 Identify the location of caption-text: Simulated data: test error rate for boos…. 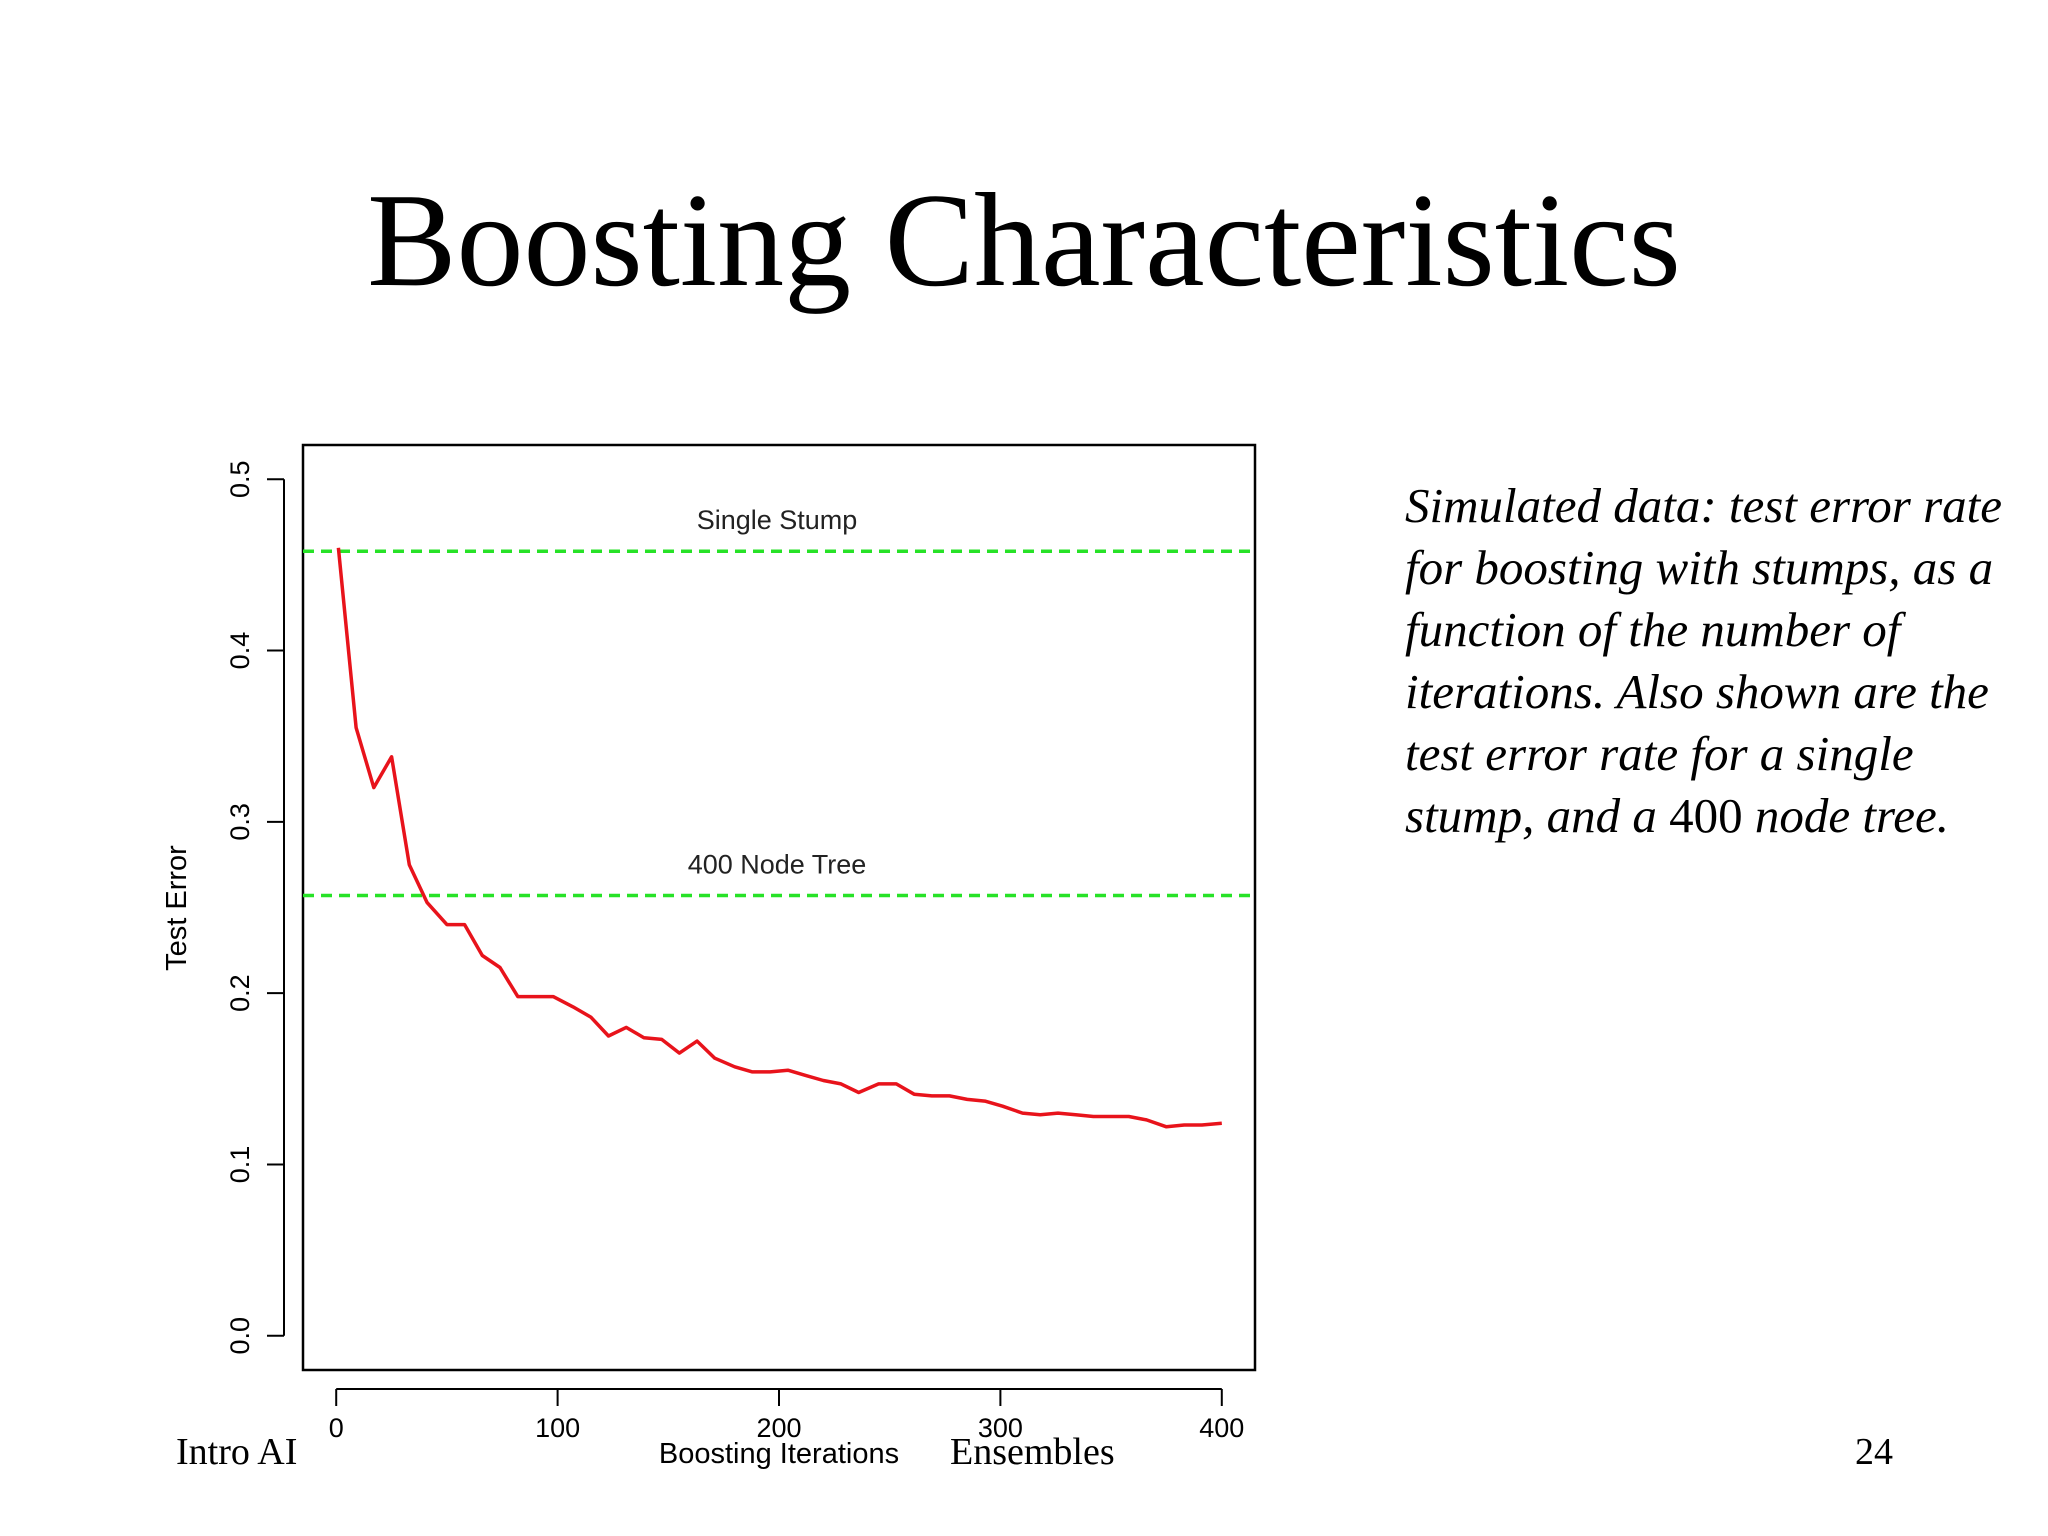
(1704, 660).